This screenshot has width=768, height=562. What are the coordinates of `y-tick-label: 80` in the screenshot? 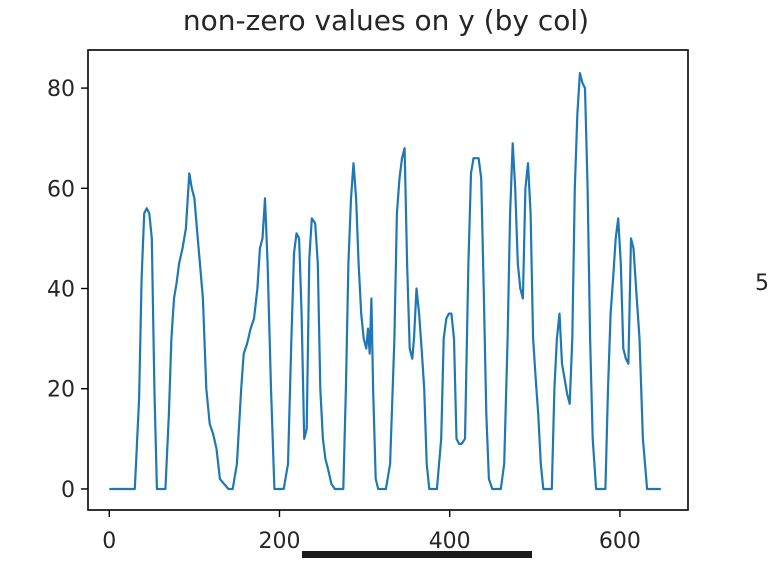 It's located at (61, 89).